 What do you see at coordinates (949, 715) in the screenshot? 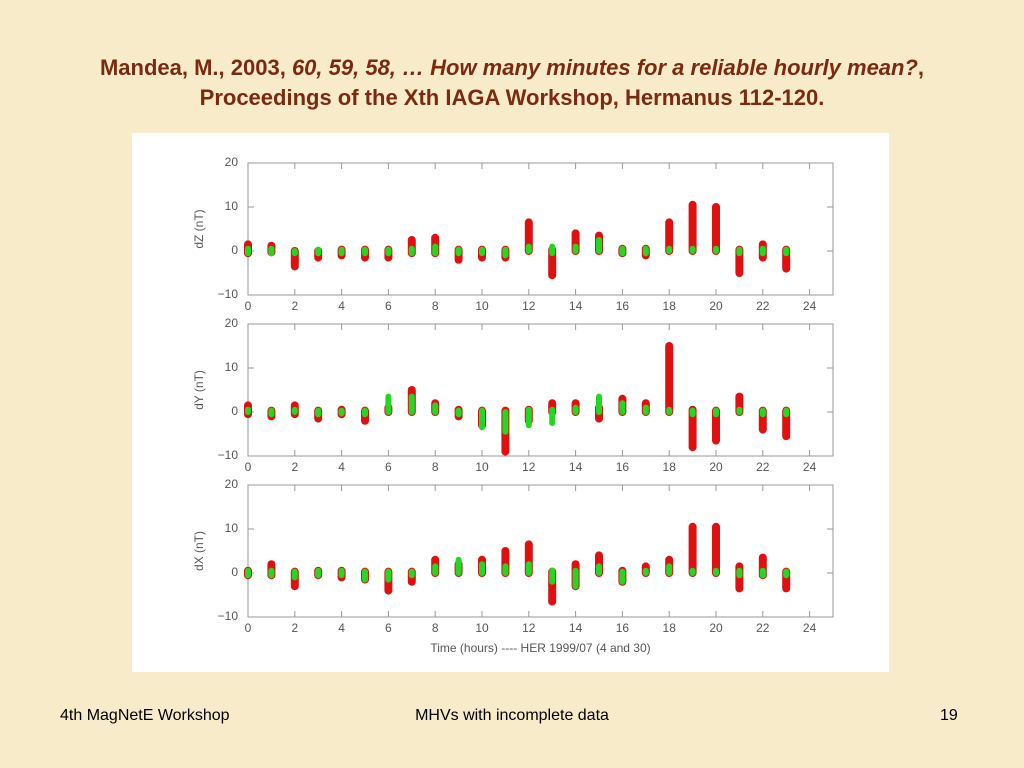
I see `footer-right: 19` at bounding box center [949, 715].